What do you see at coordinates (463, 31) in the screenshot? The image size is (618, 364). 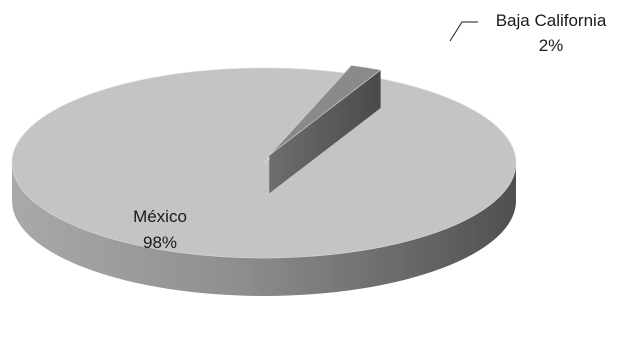 I see `leader-line-baja-california` at bounding box center [463, 31].